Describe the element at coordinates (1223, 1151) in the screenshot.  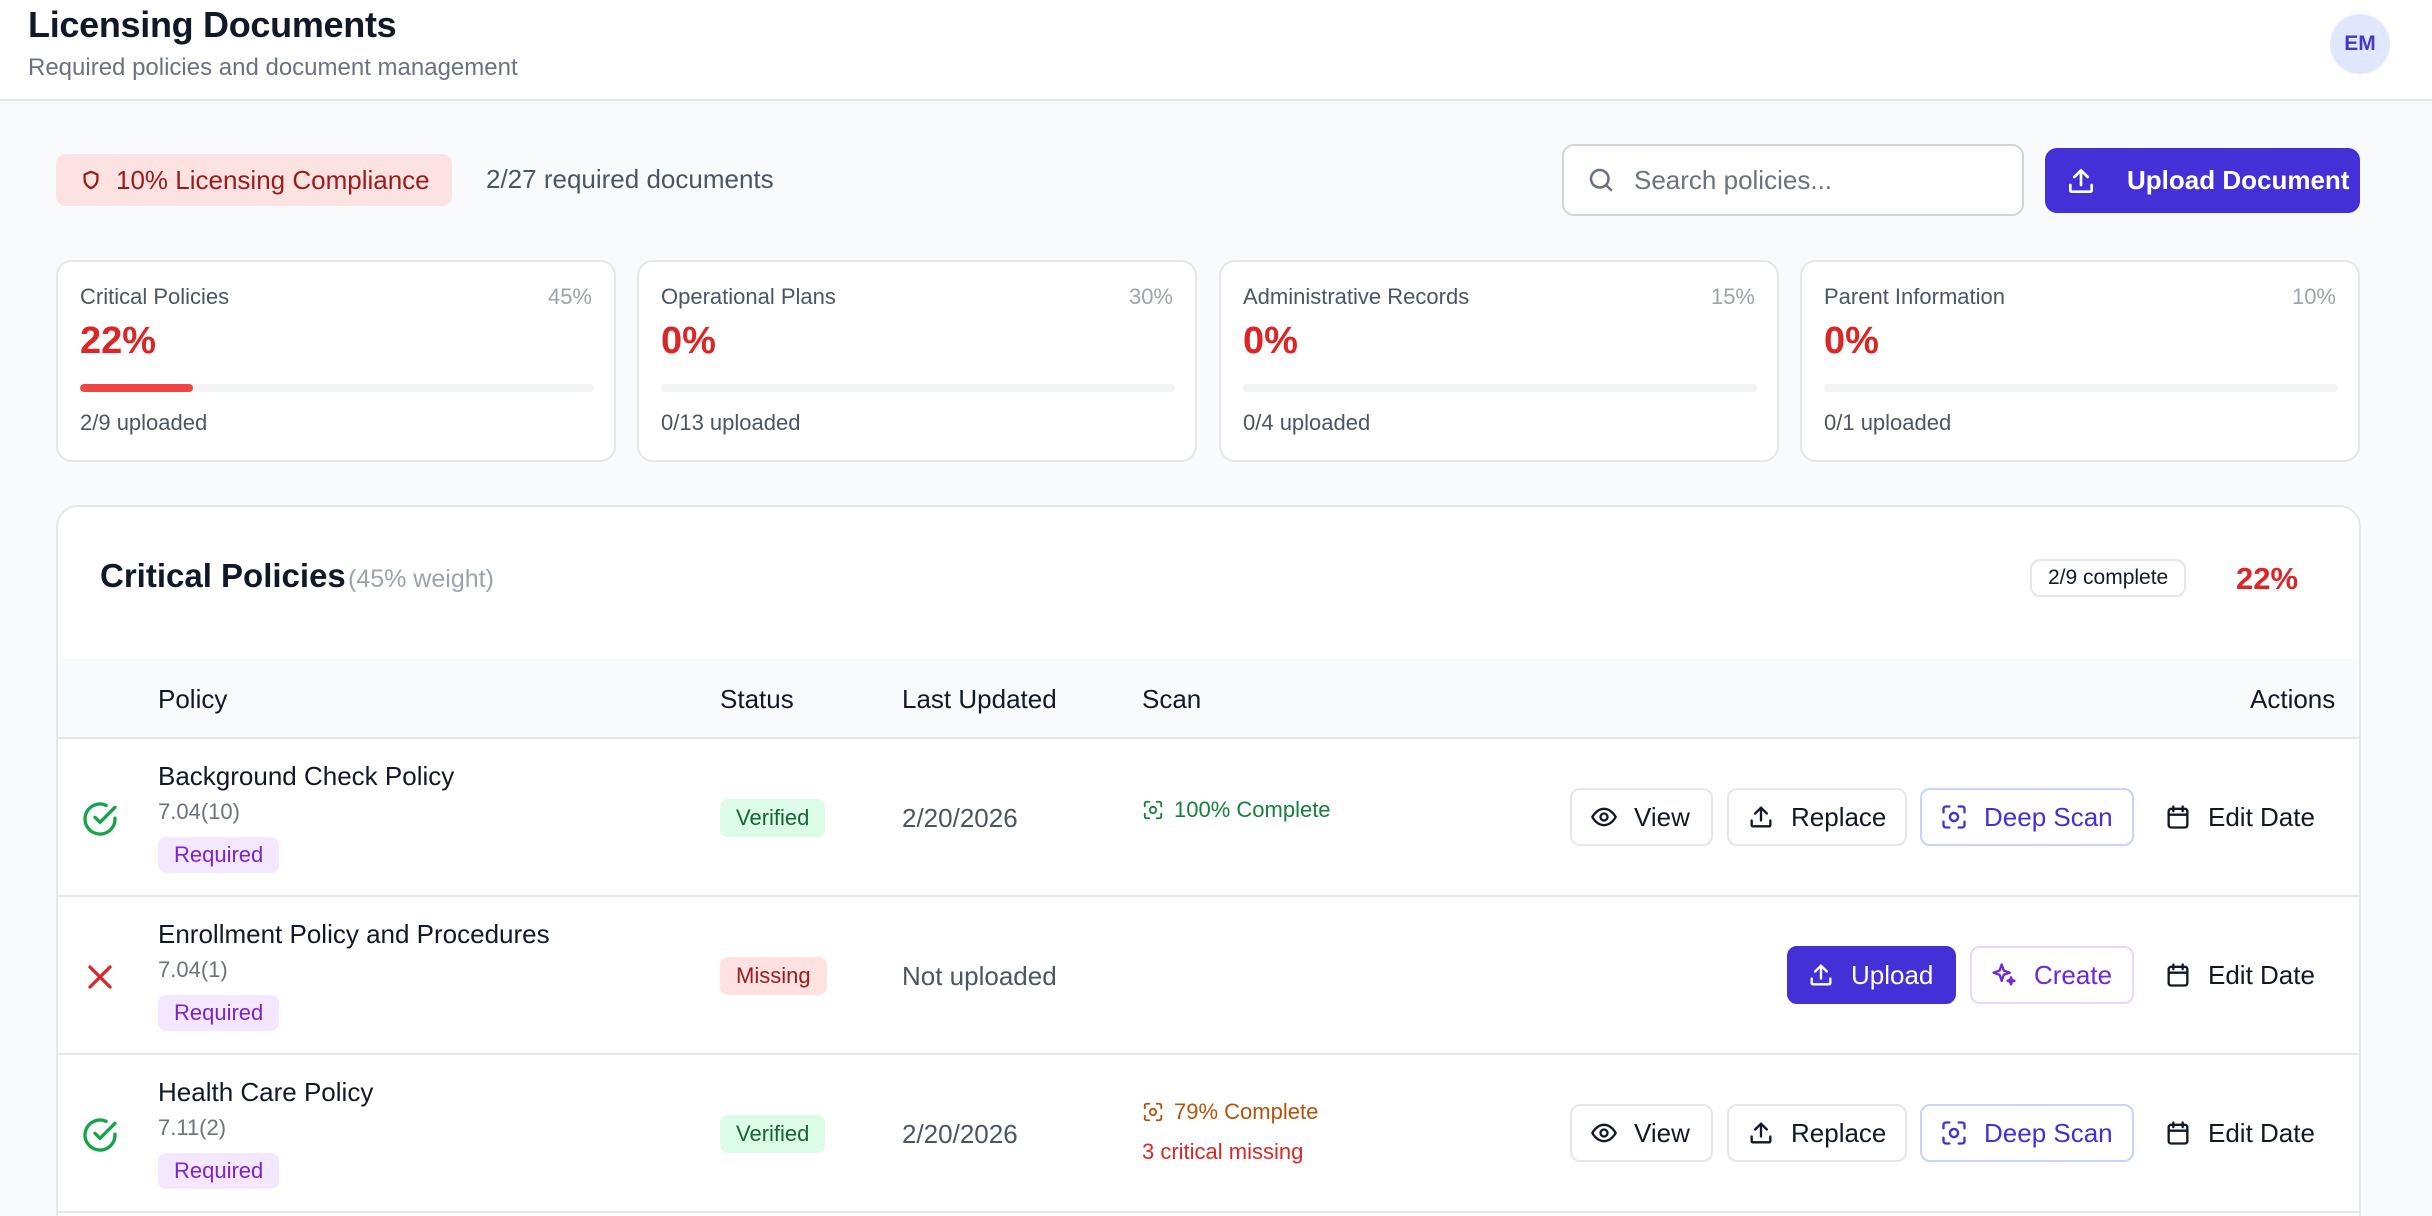
I see `scan-missing-count: 3 critical missing` at that location.